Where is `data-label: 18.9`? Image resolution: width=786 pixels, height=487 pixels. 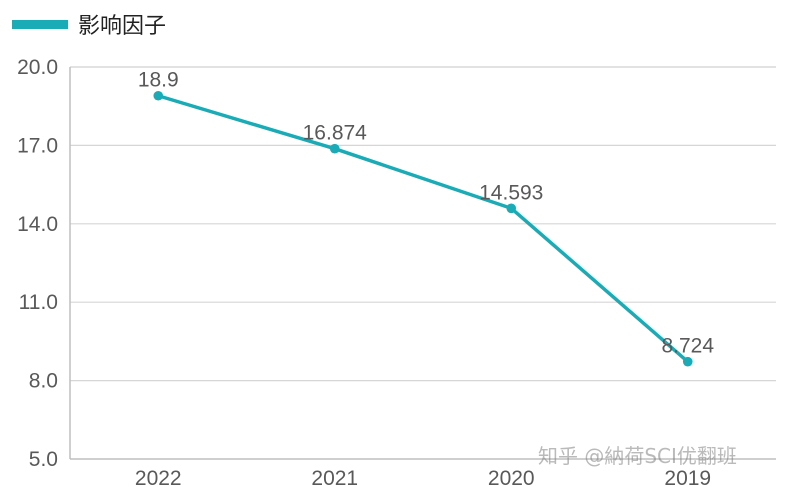
data-label: 18.9 is located at coordinates (158, 80).